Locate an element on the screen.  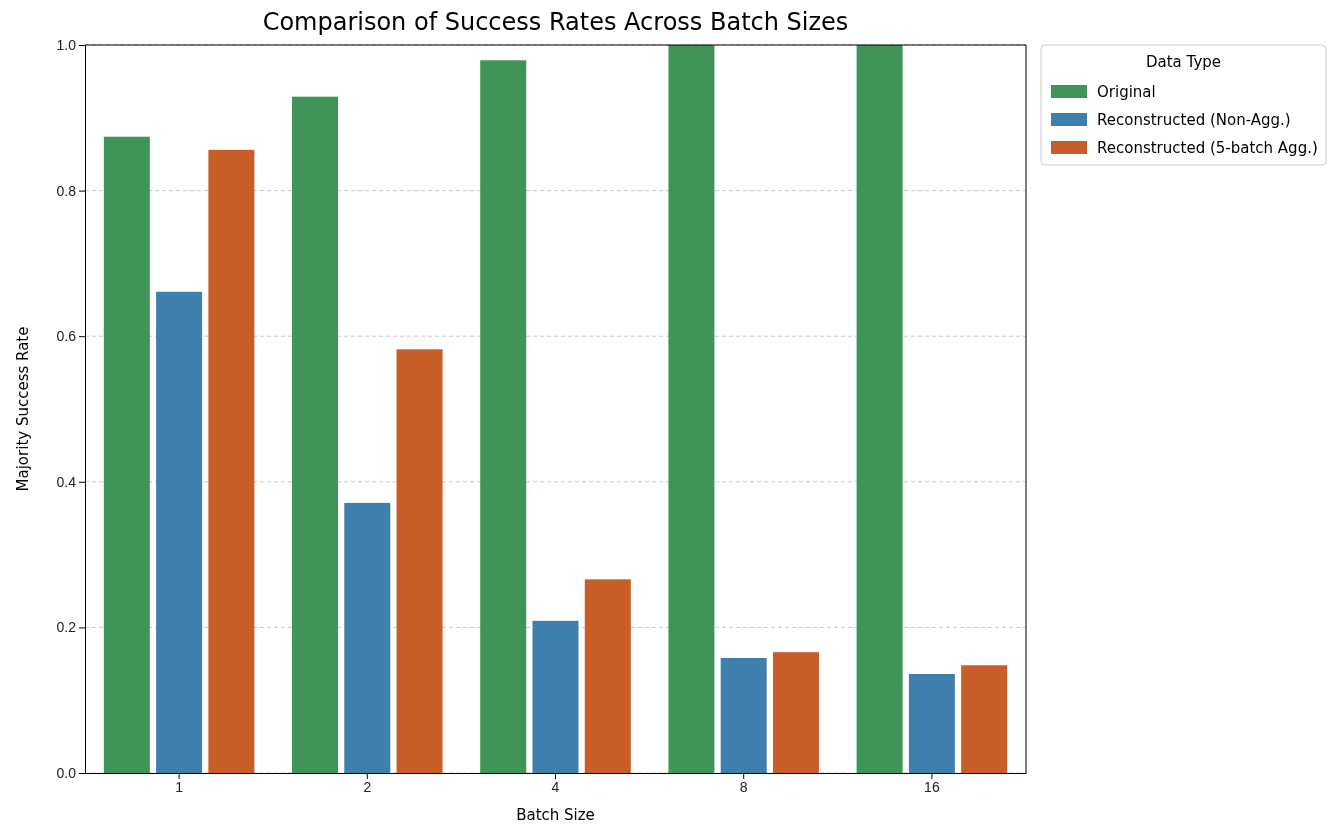
y-tick-label: 0.8 is located at coordinates (66, 190).